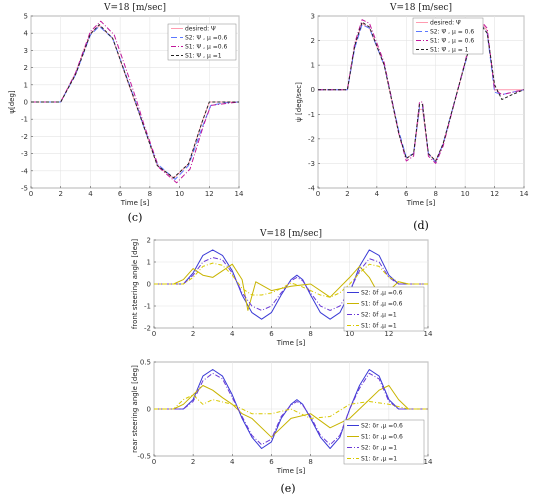 This screenshot has height=498, width=550. I want to click on legend-label: desired: Ψ, so click(200, 29).